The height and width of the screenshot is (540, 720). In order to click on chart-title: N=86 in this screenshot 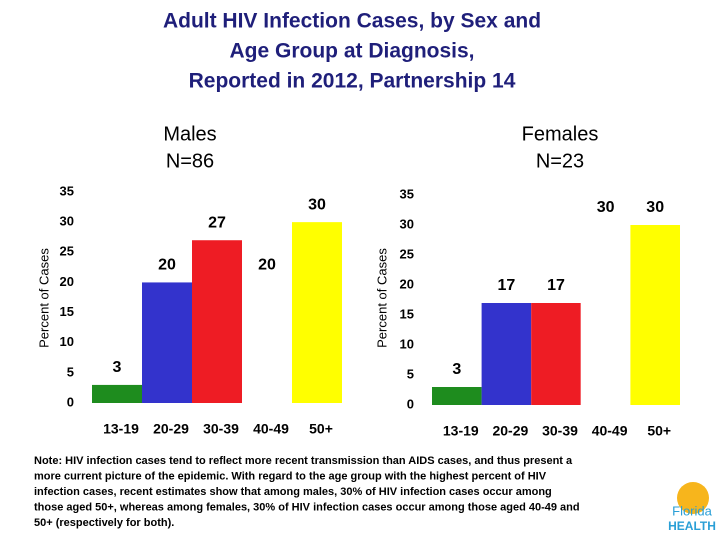, I will do `click(190, 161)`.